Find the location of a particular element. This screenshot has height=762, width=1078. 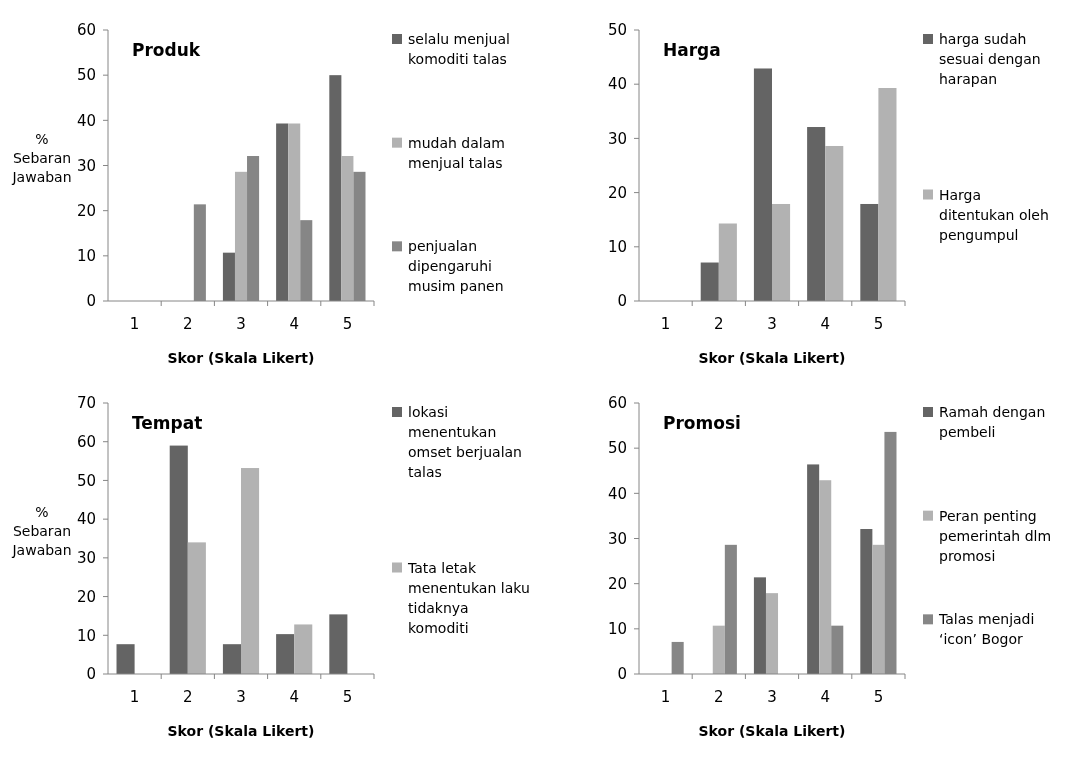

legend-label: lokasi menentukan omset berjualan talas is located at coordinates (465, 442).